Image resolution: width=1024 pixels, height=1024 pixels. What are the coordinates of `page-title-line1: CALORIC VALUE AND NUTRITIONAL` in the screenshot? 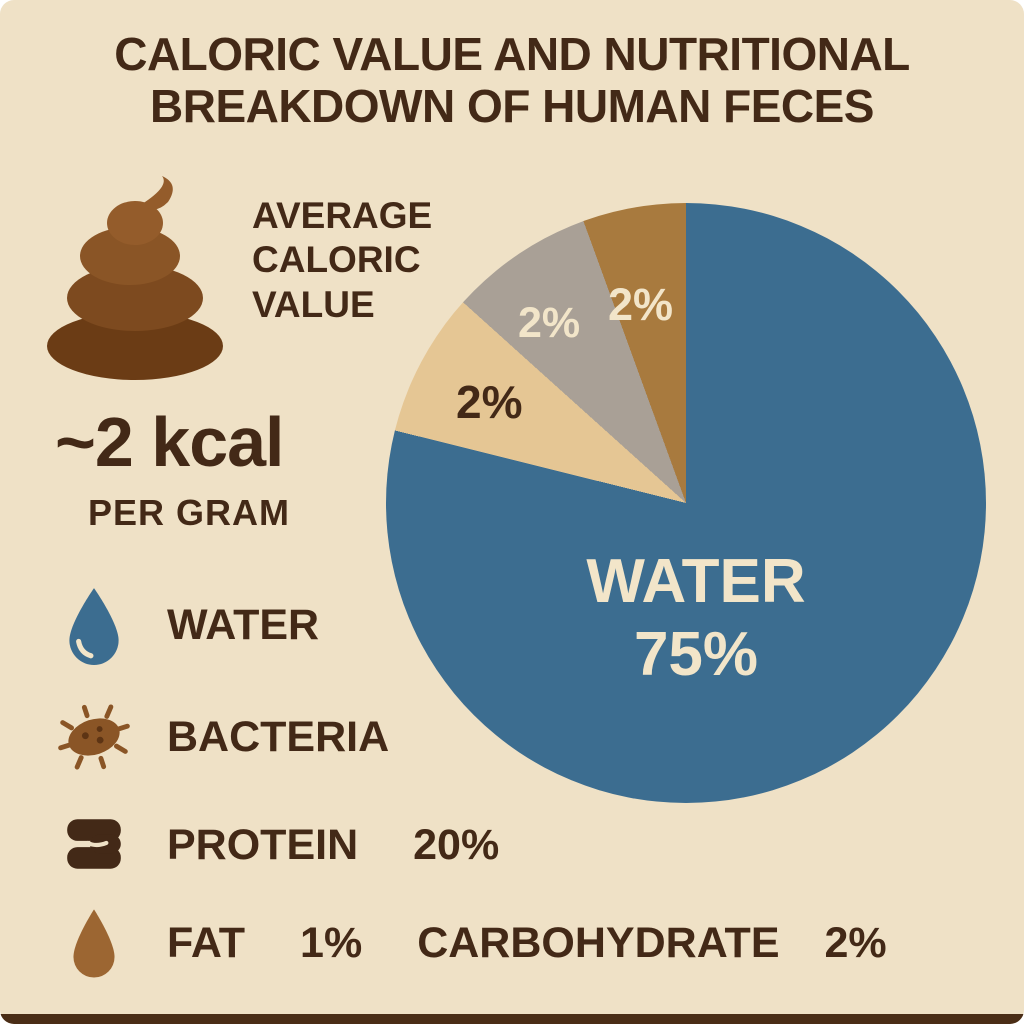 It's located at (512, 54).